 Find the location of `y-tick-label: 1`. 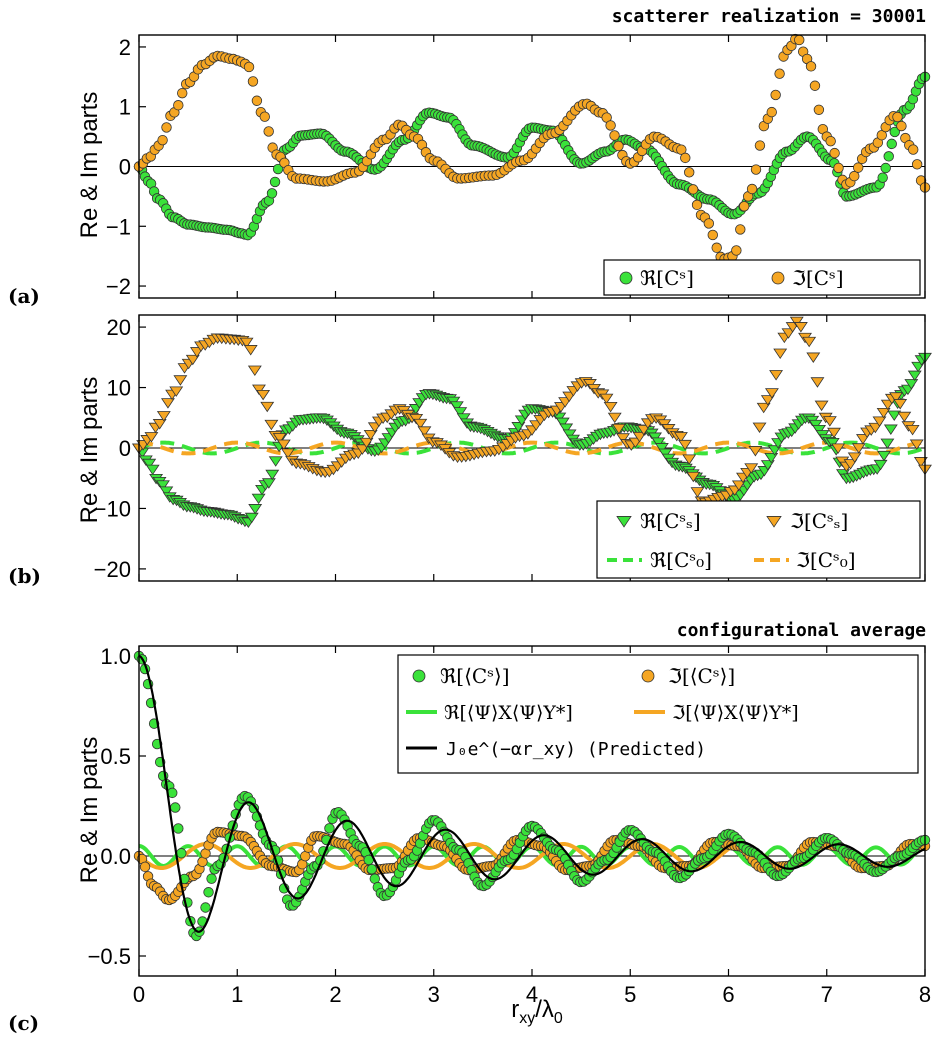

y-tick-label: 1 is located at coordinates (125, 107).